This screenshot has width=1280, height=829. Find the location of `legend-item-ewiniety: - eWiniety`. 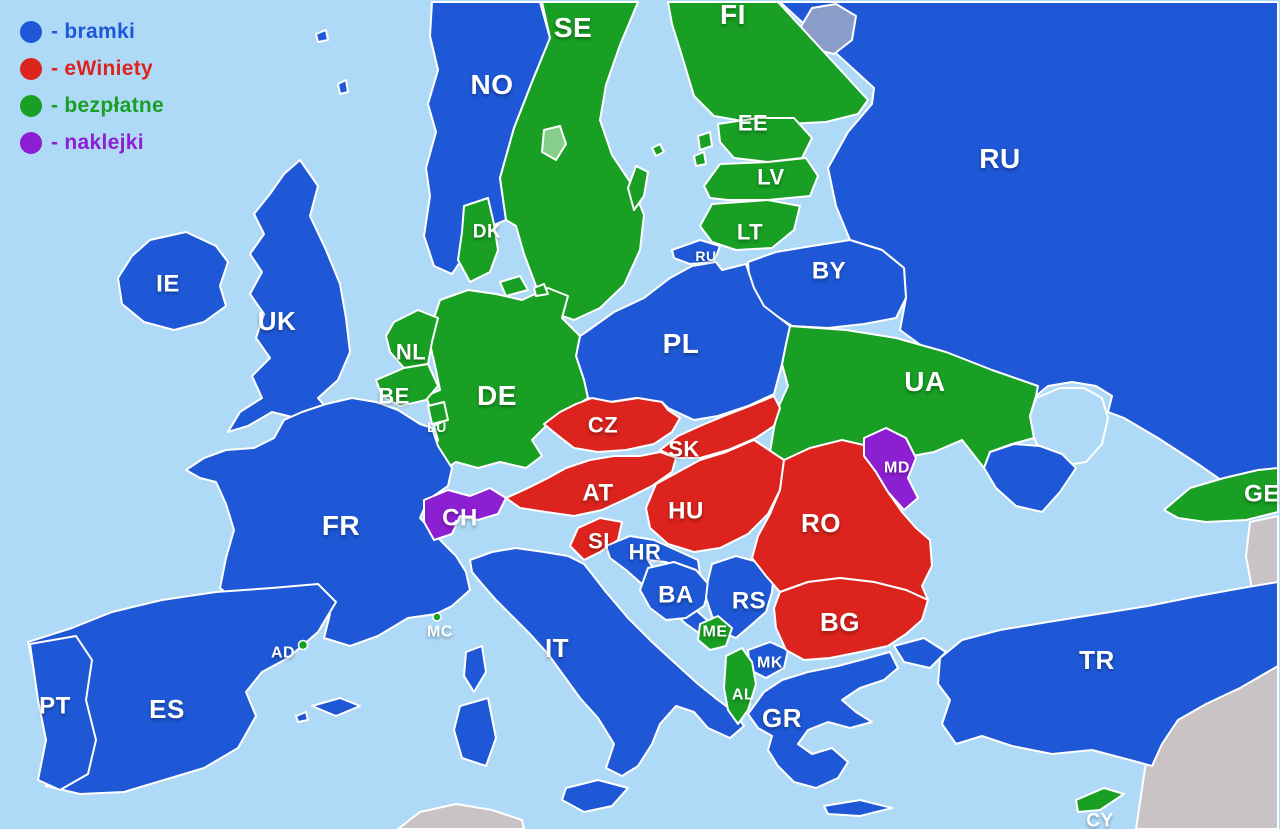

legend-item-ewiniety: - eWiniety is located at coordinates (92, 69).